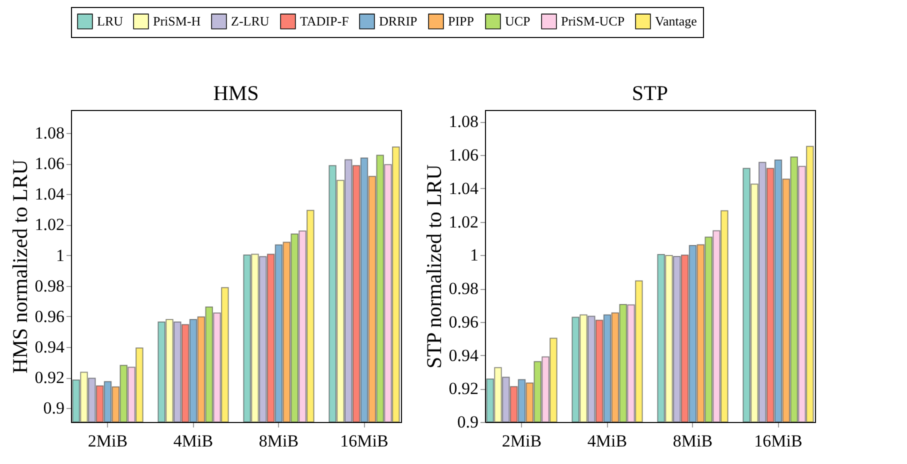 Image resolution: width=907 pixels, height=464 pixels. Describe the element at coordinates (517, 20) in the screenshot. I see `legend-label: UCP` at that location.